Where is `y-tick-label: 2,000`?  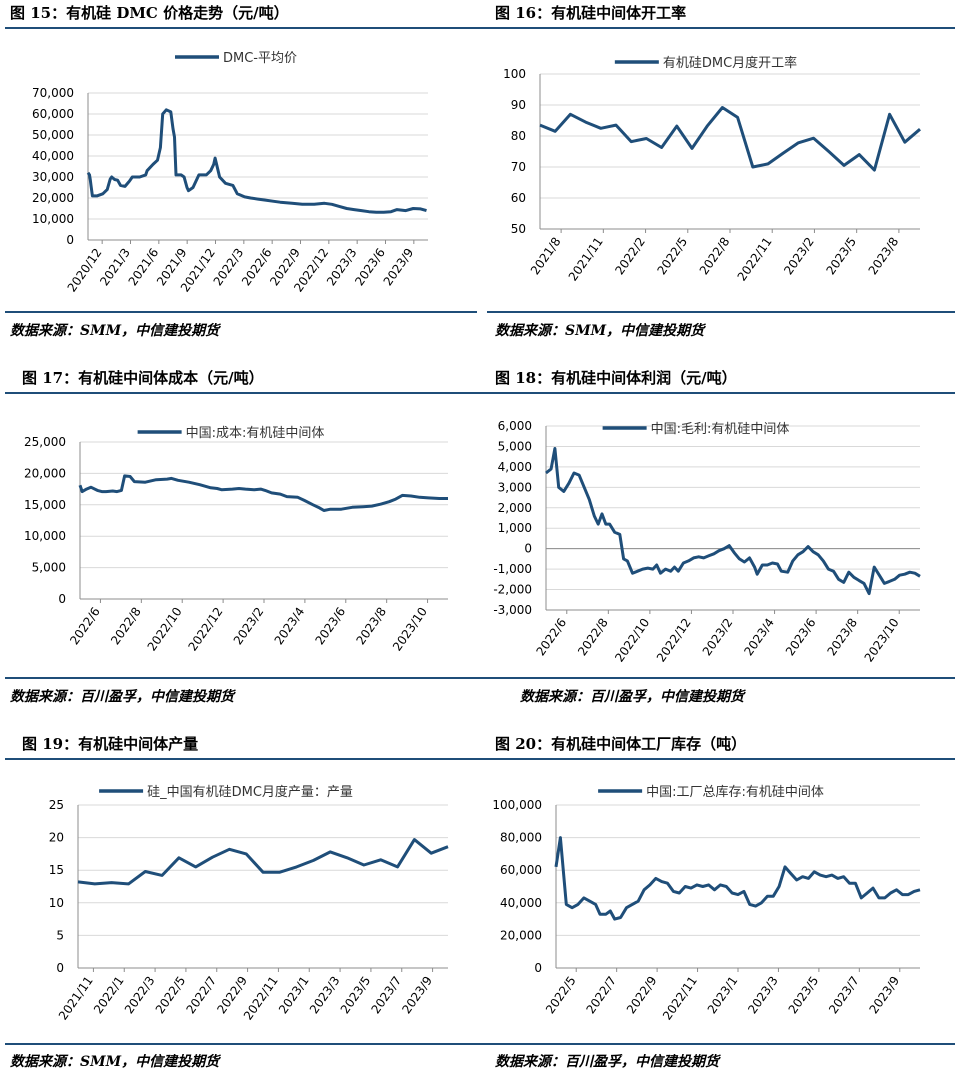
y-tick-label: 2,000 is located at coordinates (515, 508).